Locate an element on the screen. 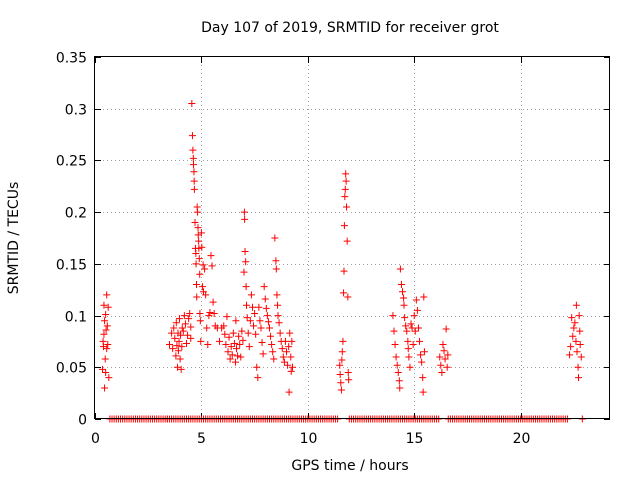 The height and width of the screenshot is (485, 640). x-tick-label: 15 is located at coordinates (415, 439).